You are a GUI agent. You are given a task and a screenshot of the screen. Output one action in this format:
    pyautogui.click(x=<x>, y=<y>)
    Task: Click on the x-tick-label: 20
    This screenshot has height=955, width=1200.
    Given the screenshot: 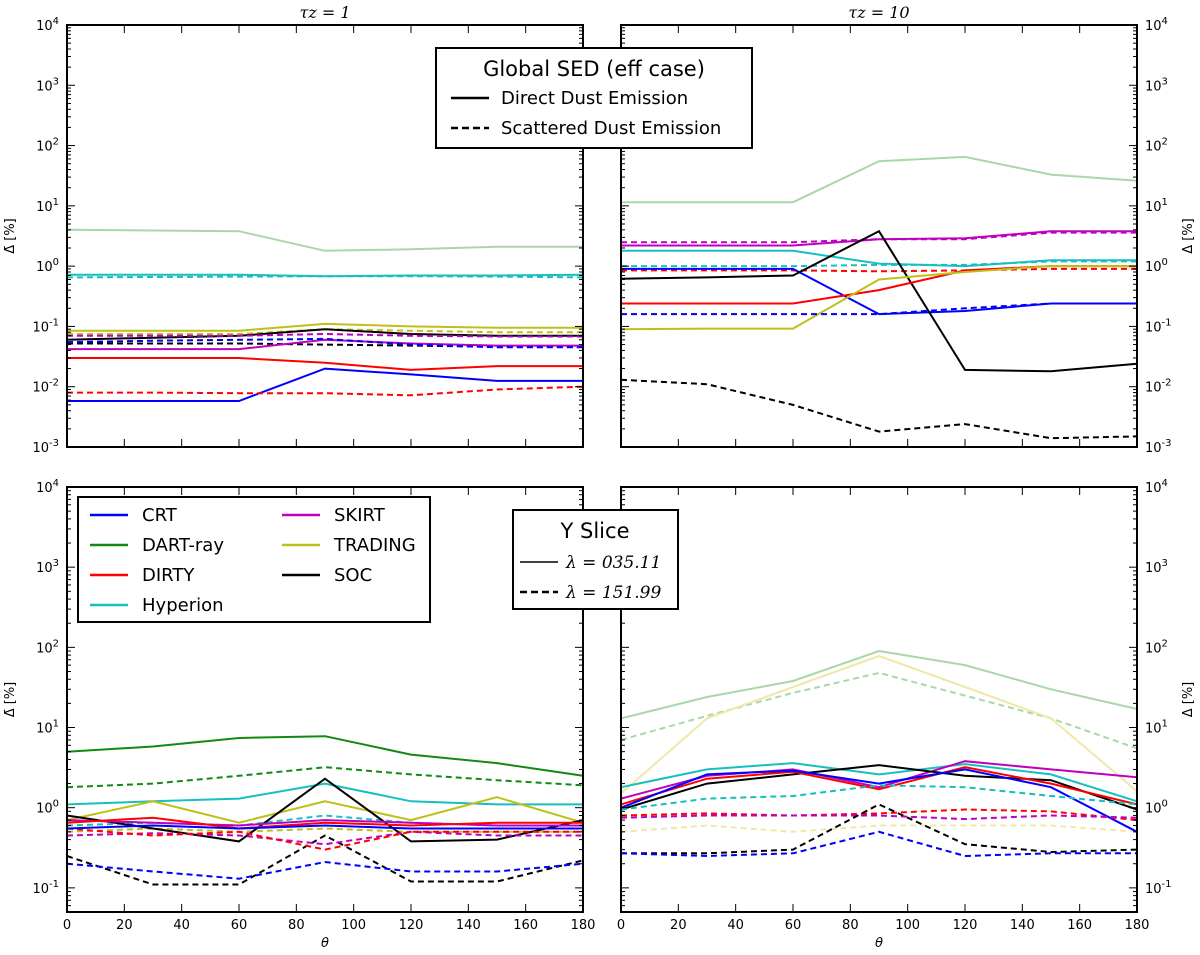 What is the action you would take?
    pyautogui.click(x=124, y=925)
    